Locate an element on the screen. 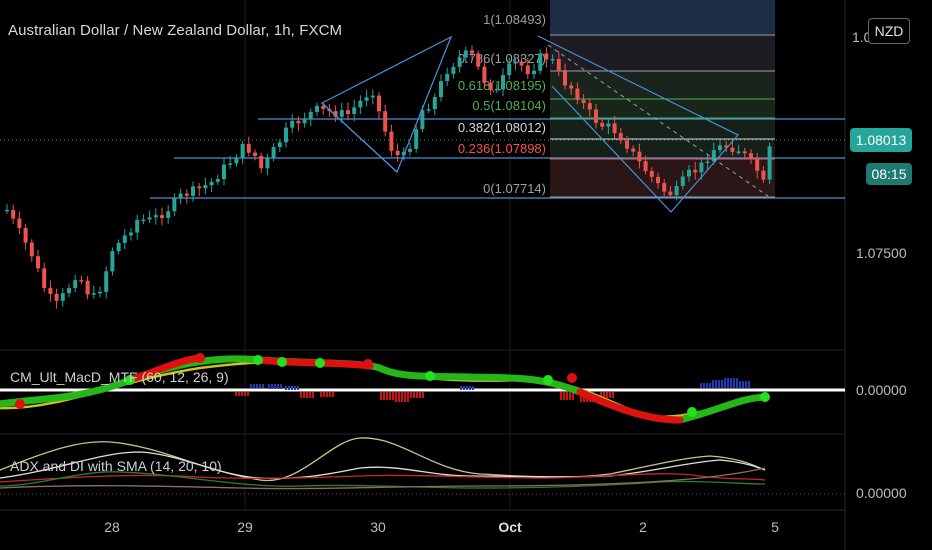 This screenshot has width=932, height=550. adx-label: ADX and DI with SMA (14, 20, 10) is located at coordinates (116, 466).